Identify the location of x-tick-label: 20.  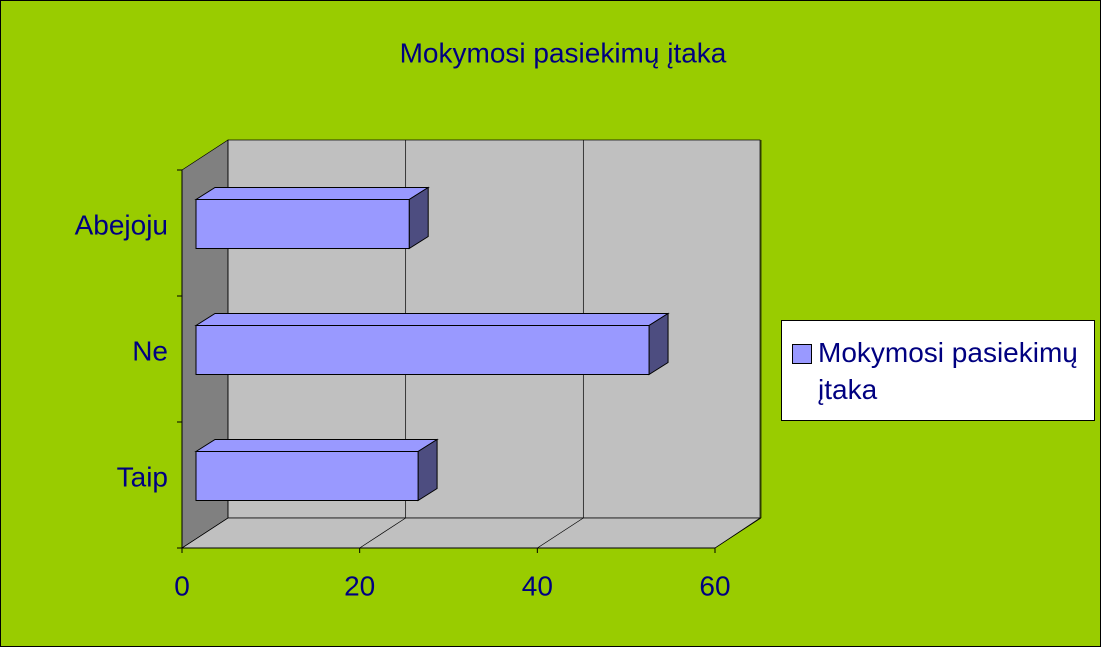
(359, 585).